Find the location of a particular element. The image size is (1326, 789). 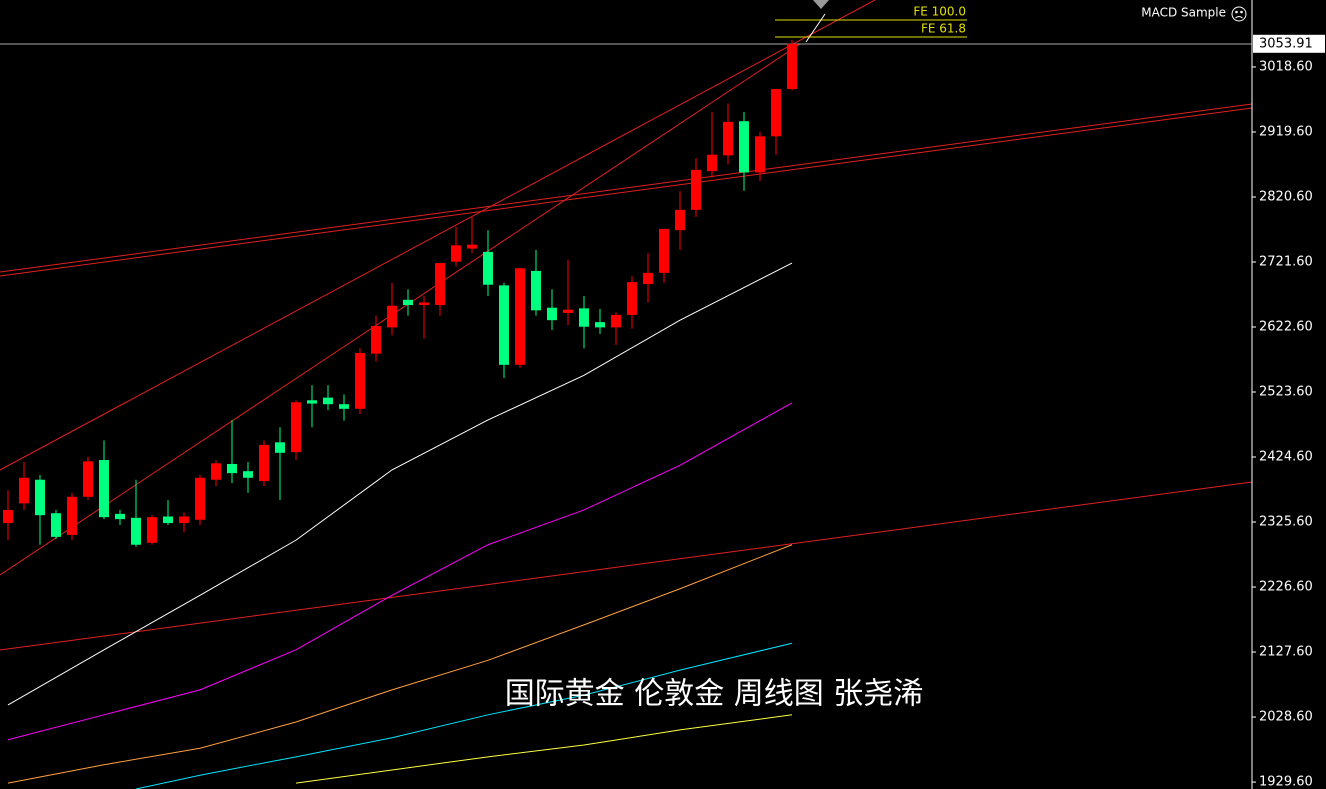

y-tick-label: 2820.60 is located at coordinates (1286, 196).